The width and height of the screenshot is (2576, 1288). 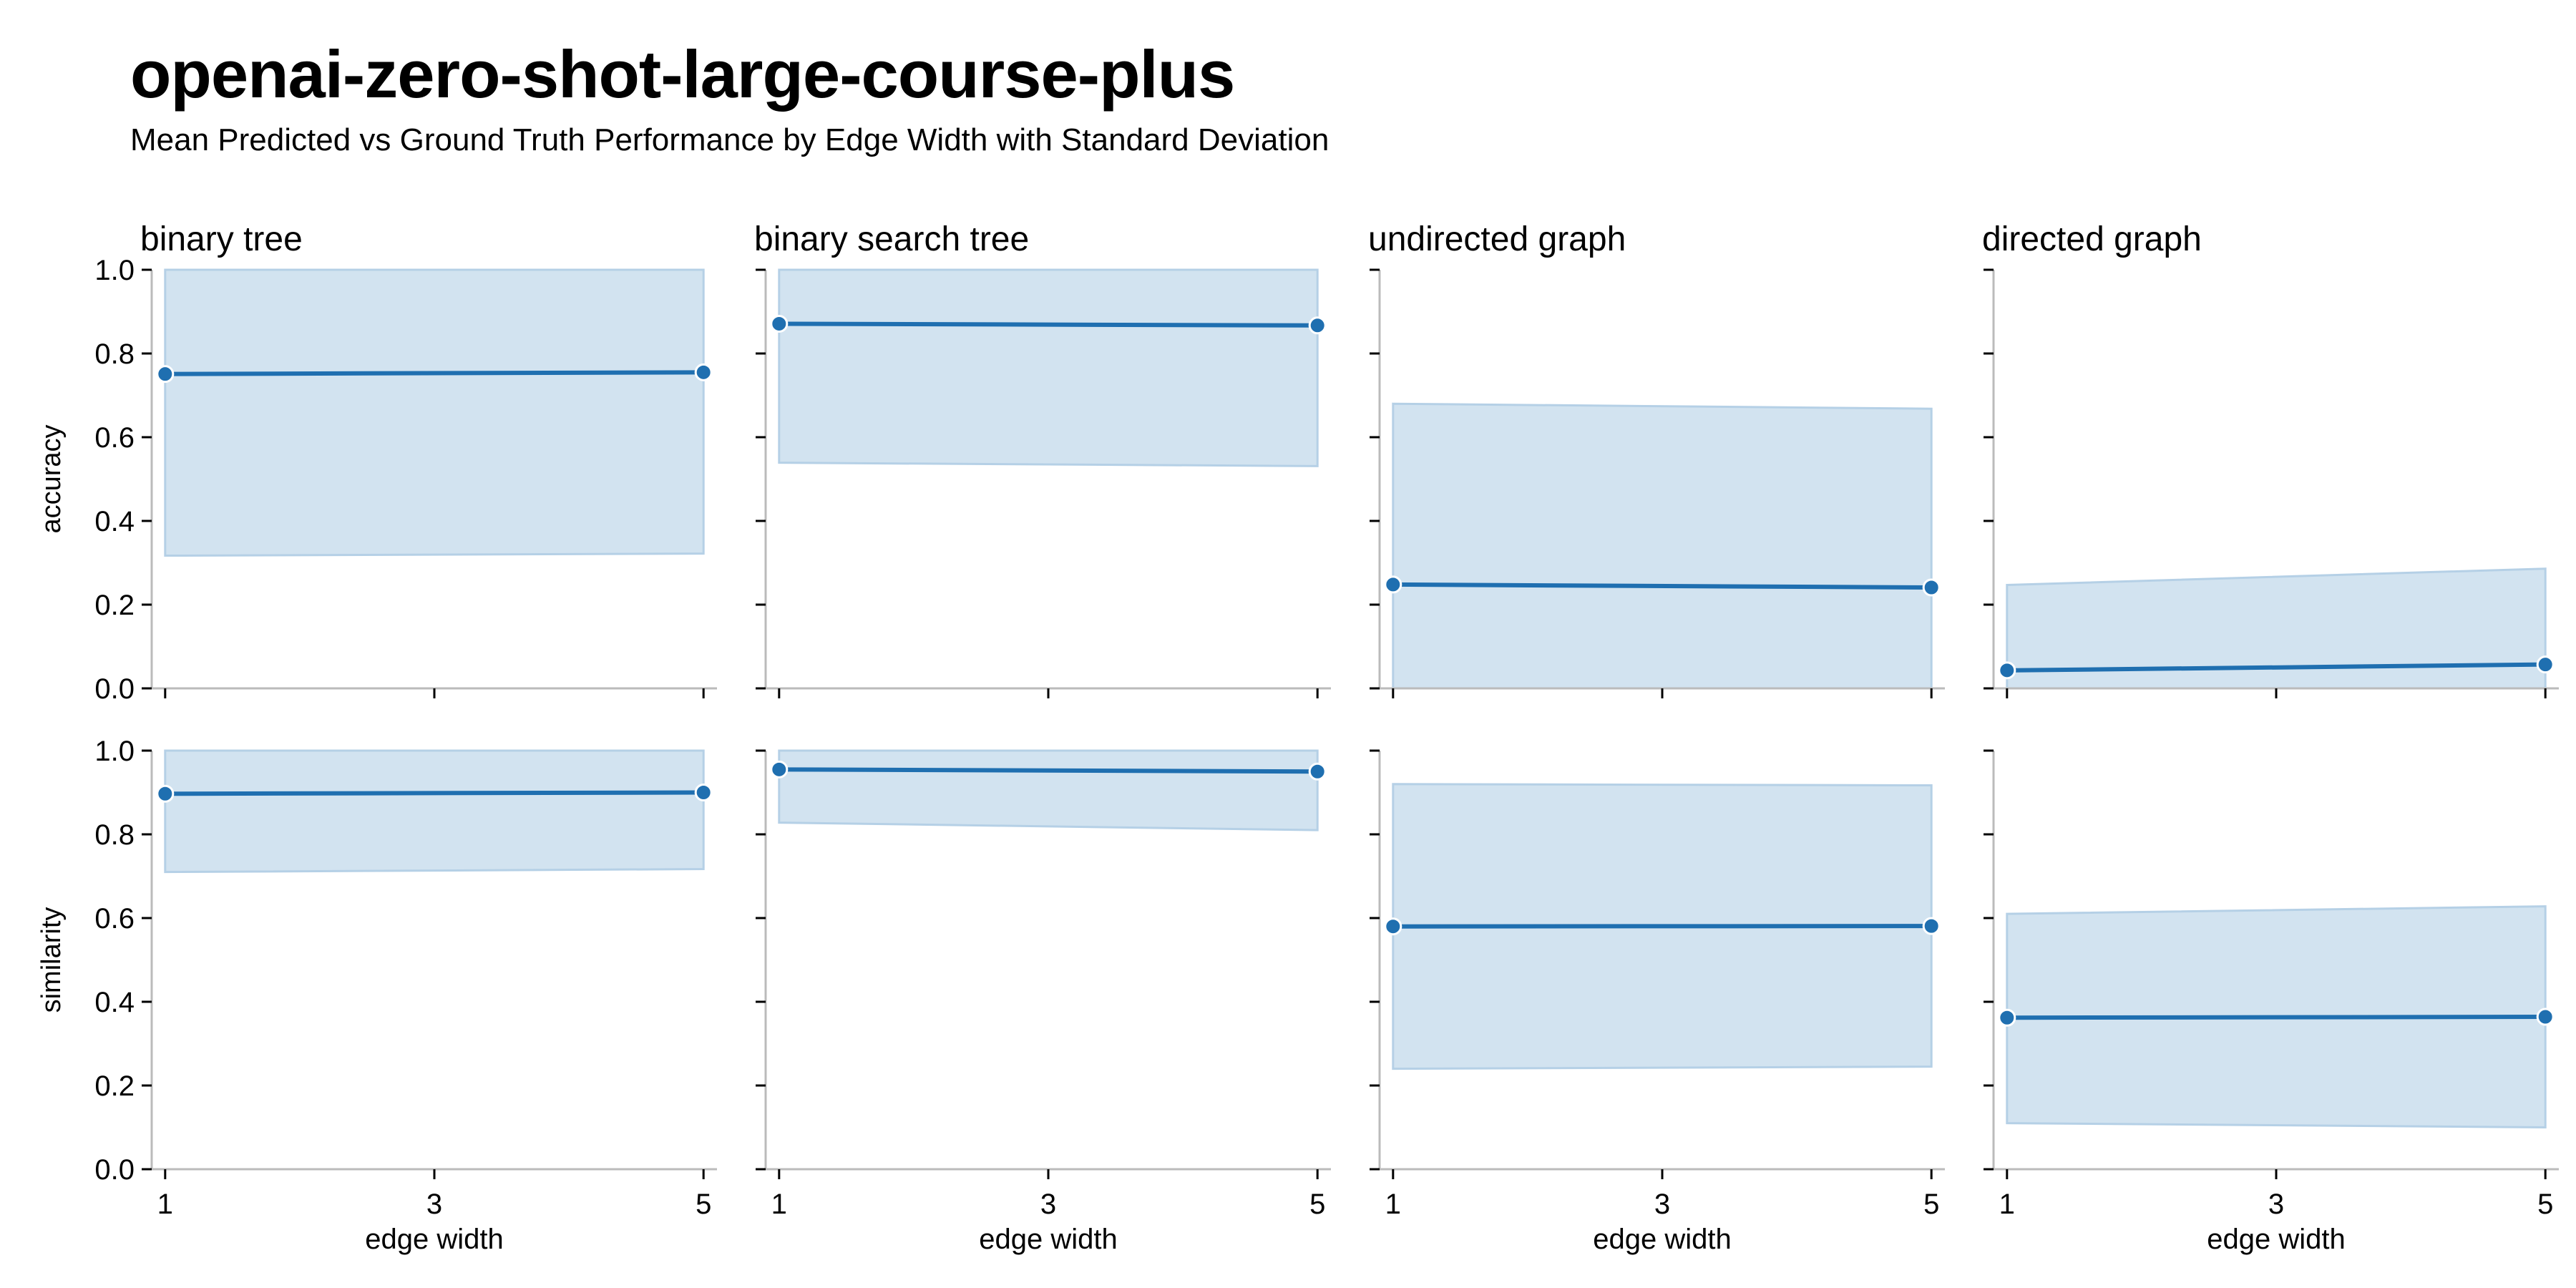 I want to click on chart-title: openai-zero-shot-large-course-plus, so click(x=682, y=74).